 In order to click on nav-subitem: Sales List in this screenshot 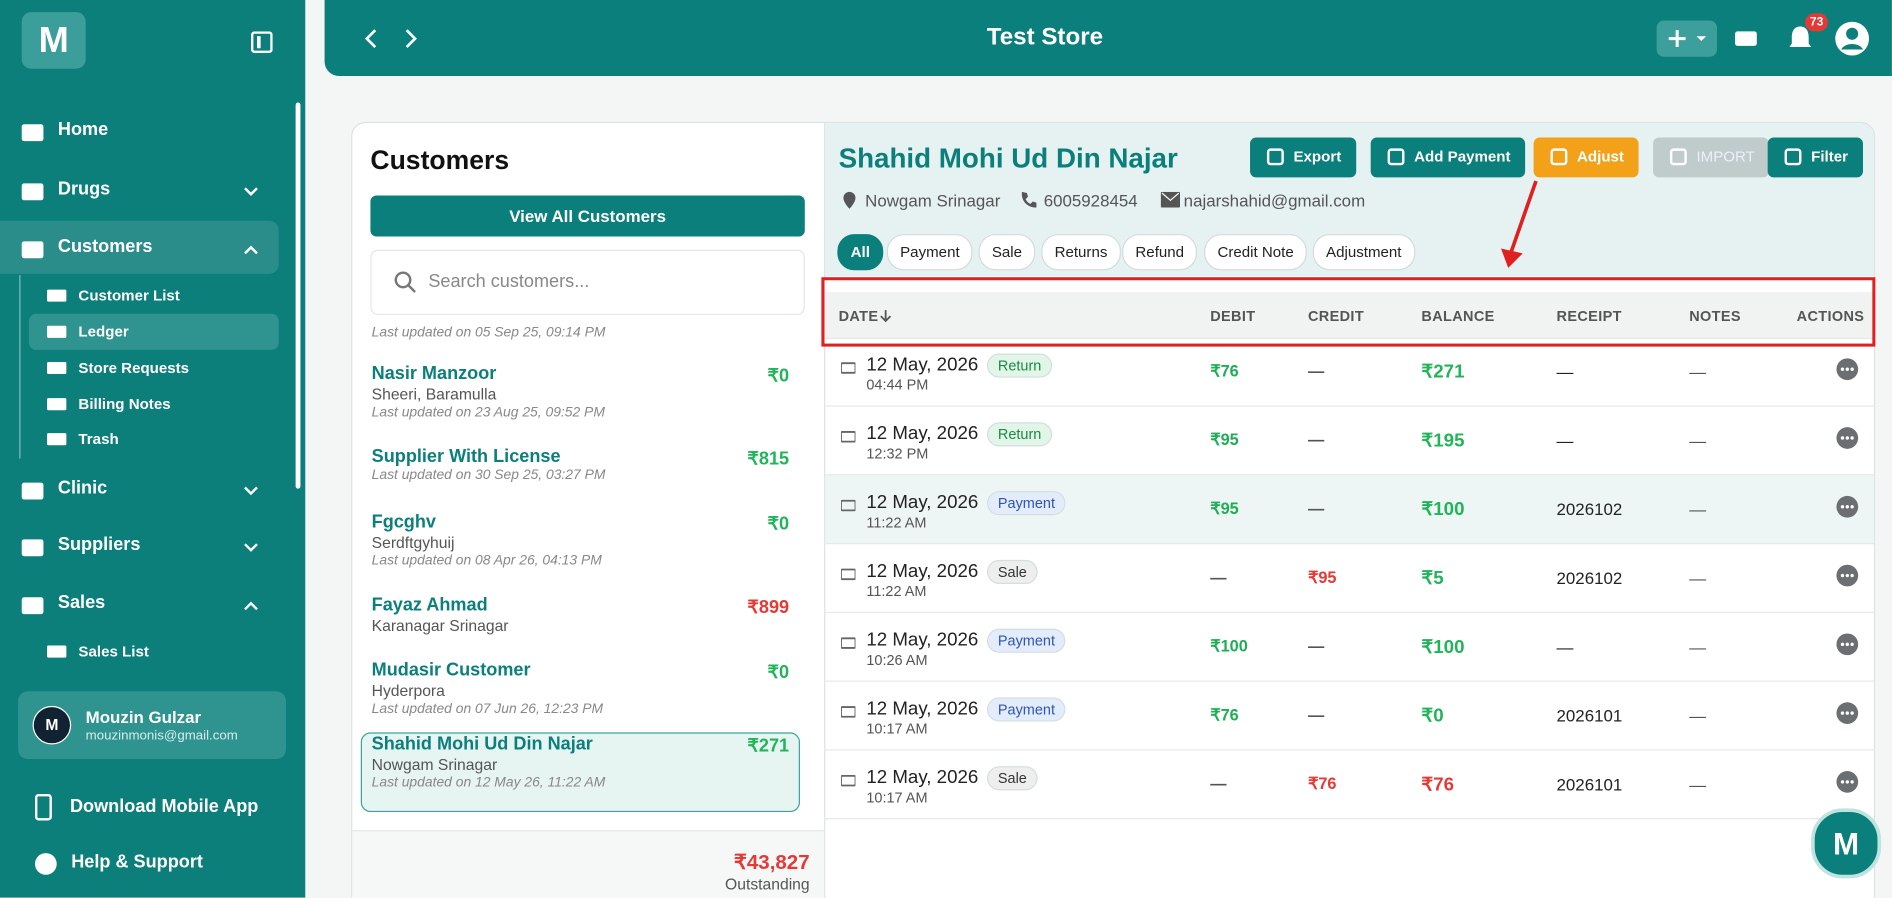, I will do `click(113, 652)`.